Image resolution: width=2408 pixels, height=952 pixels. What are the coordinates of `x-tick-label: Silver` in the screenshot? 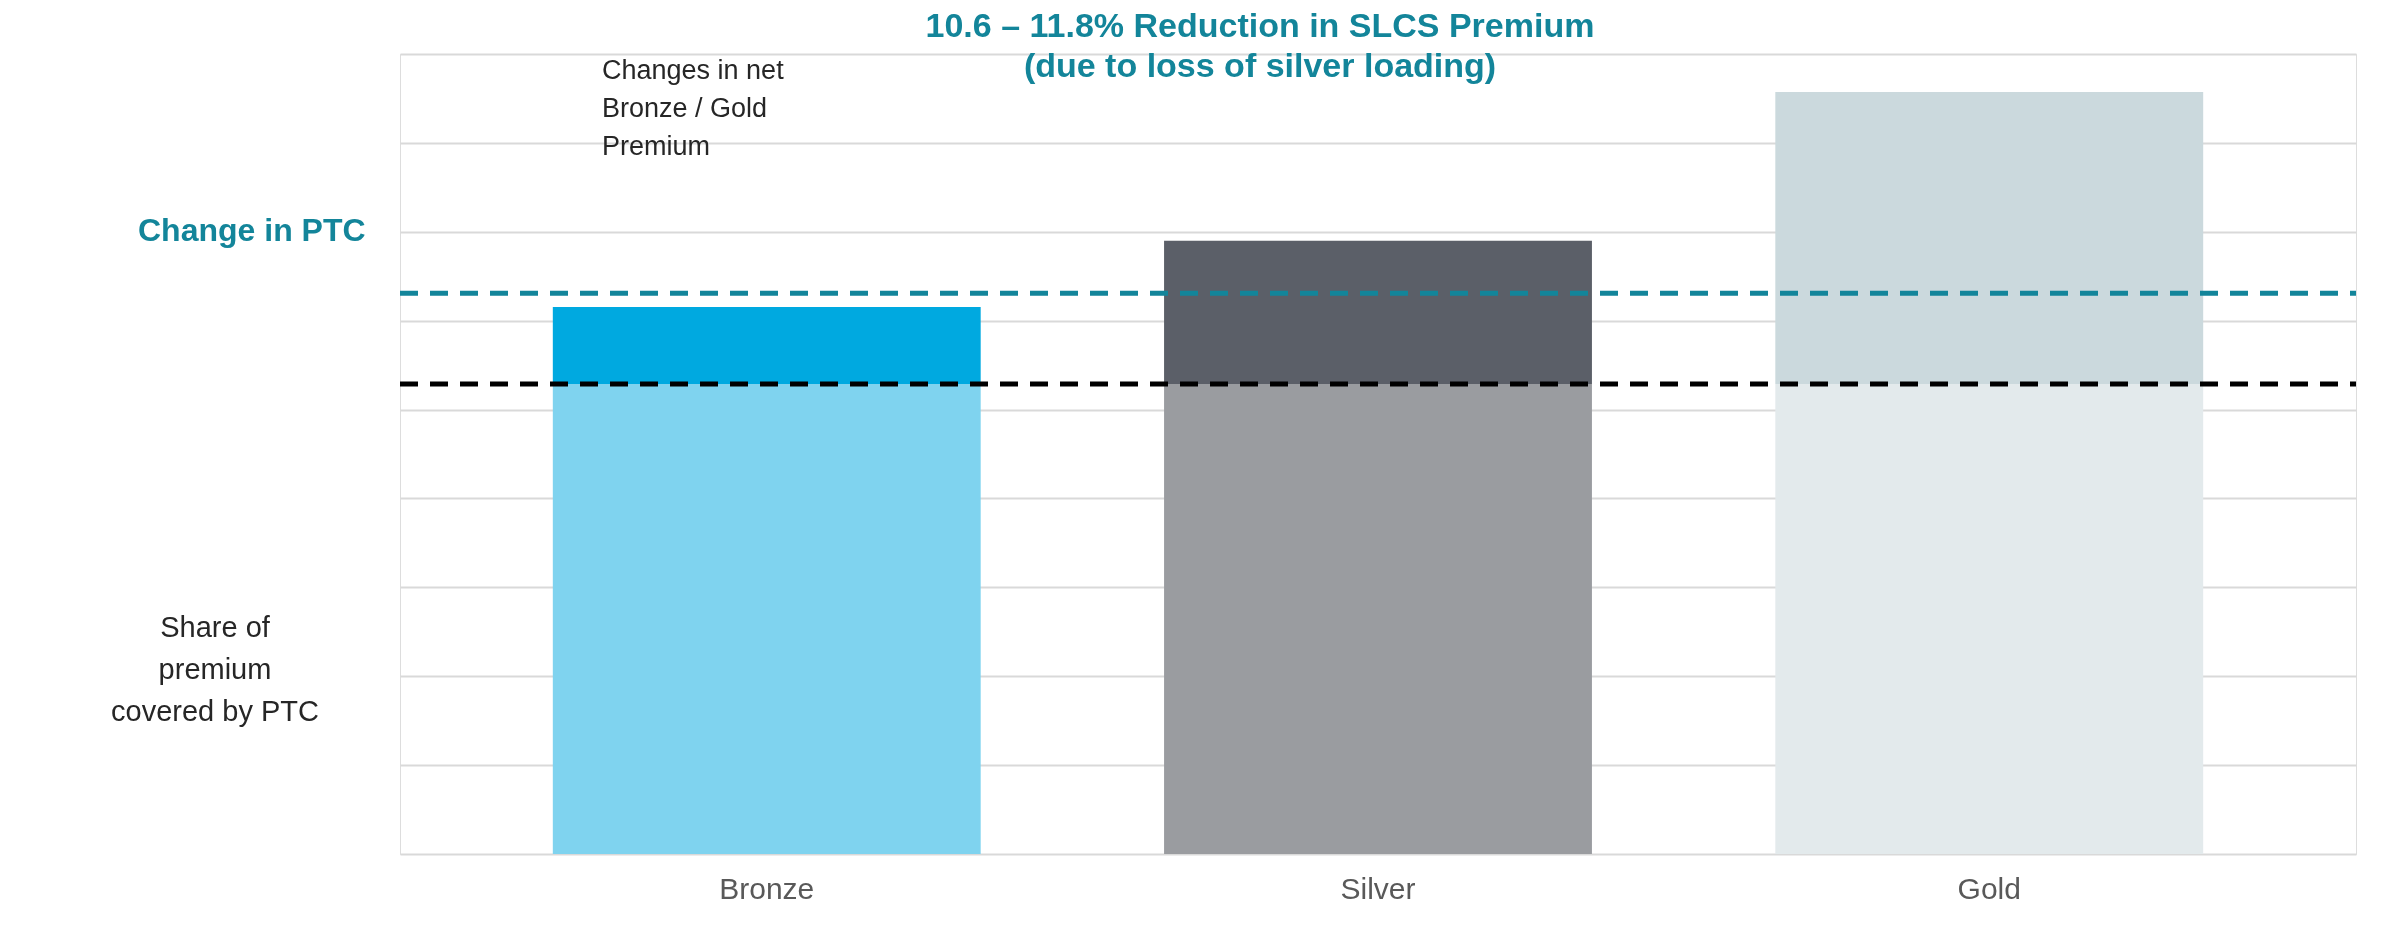 It's located at (1378, 888).